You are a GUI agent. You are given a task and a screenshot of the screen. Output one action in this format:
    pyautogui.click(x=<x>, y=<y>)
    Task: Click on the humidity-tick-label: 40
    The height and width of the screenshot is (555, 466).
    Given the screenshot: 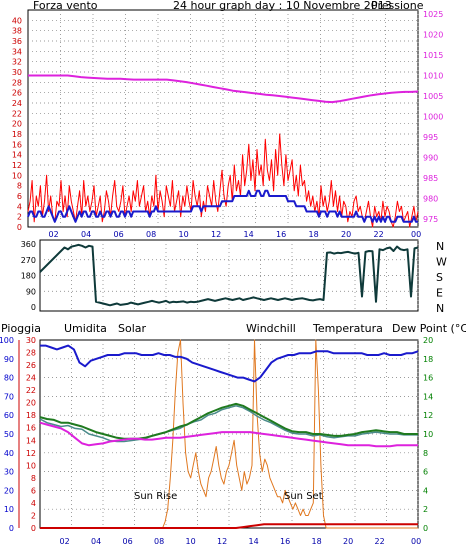 What is the action you would take?
    pyautogui.click(x=9, y=453)
    